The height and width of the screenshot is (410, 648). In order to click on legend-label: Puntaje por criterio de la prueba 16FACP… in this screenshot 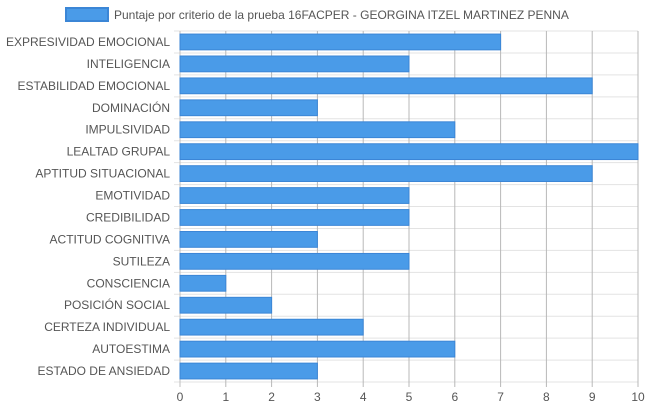, I will do `click(341, 15)`.